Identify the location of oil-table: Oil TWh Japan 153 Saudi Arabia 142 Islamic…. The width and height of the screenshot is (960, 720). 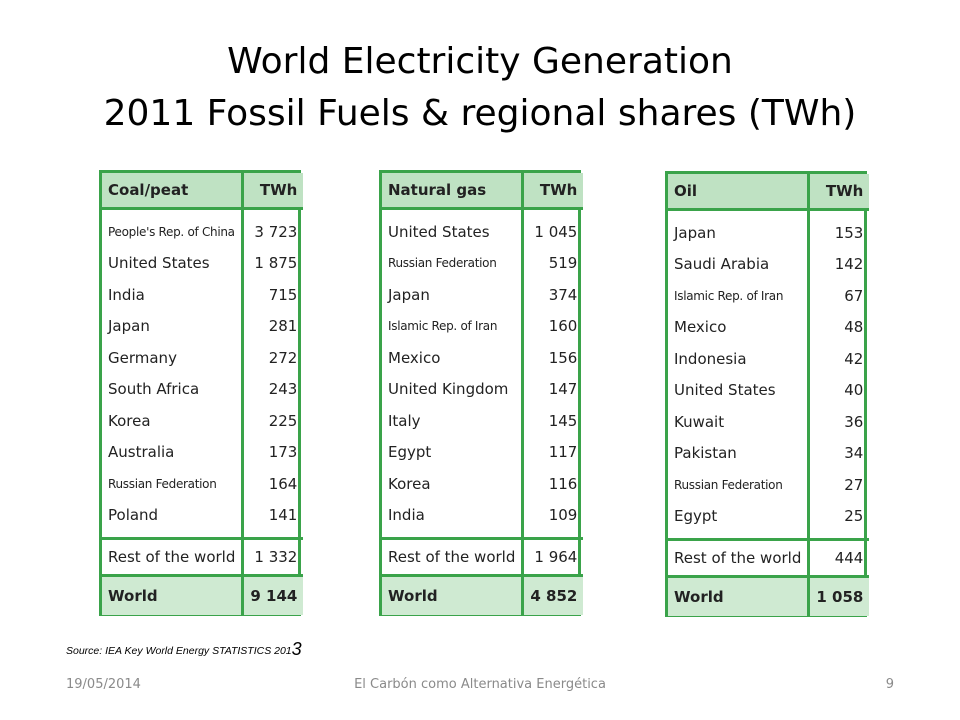
(767, 394).